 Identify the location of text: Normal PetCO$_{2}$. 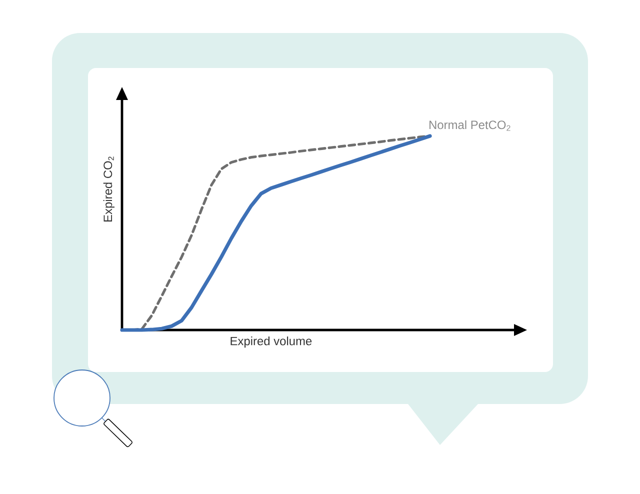
(470, 125).